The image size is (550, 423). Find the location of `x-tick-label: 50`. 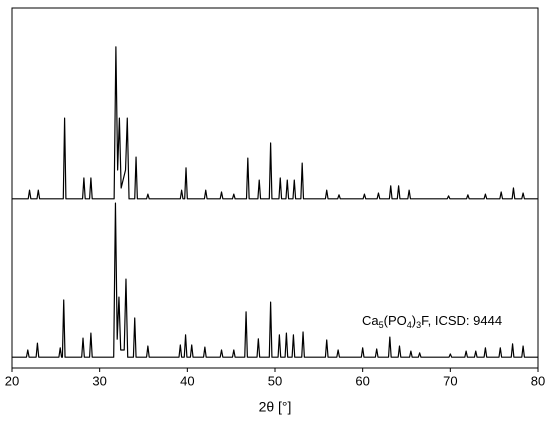

x-tick-label: 50 is located at coordinates (275, 380).